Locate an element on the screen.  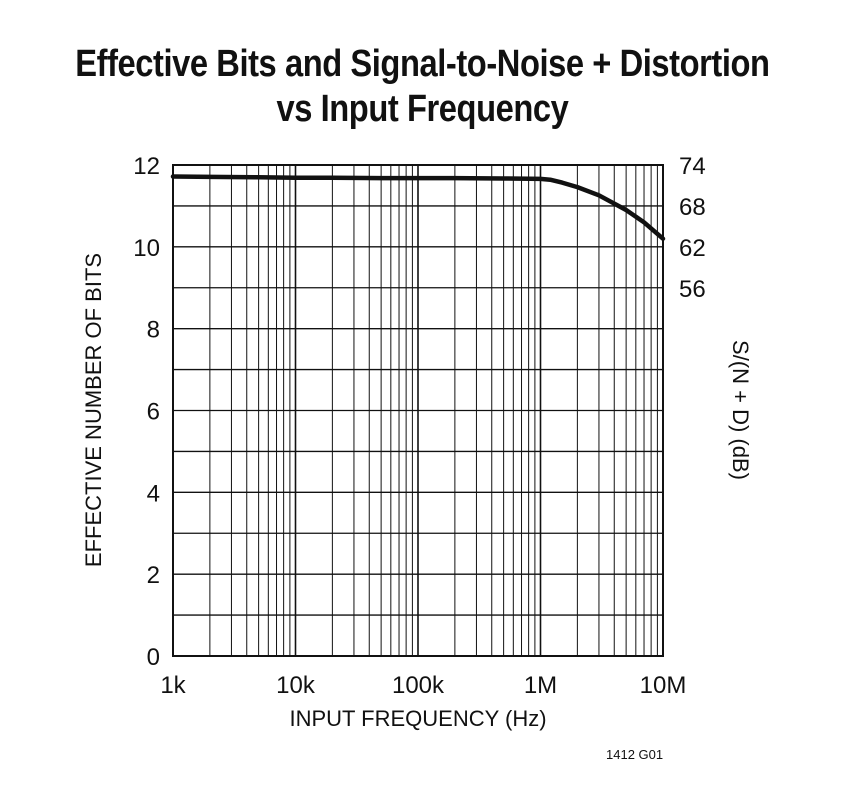
x-tick-label: 10k is located at coordinates (296, 685).